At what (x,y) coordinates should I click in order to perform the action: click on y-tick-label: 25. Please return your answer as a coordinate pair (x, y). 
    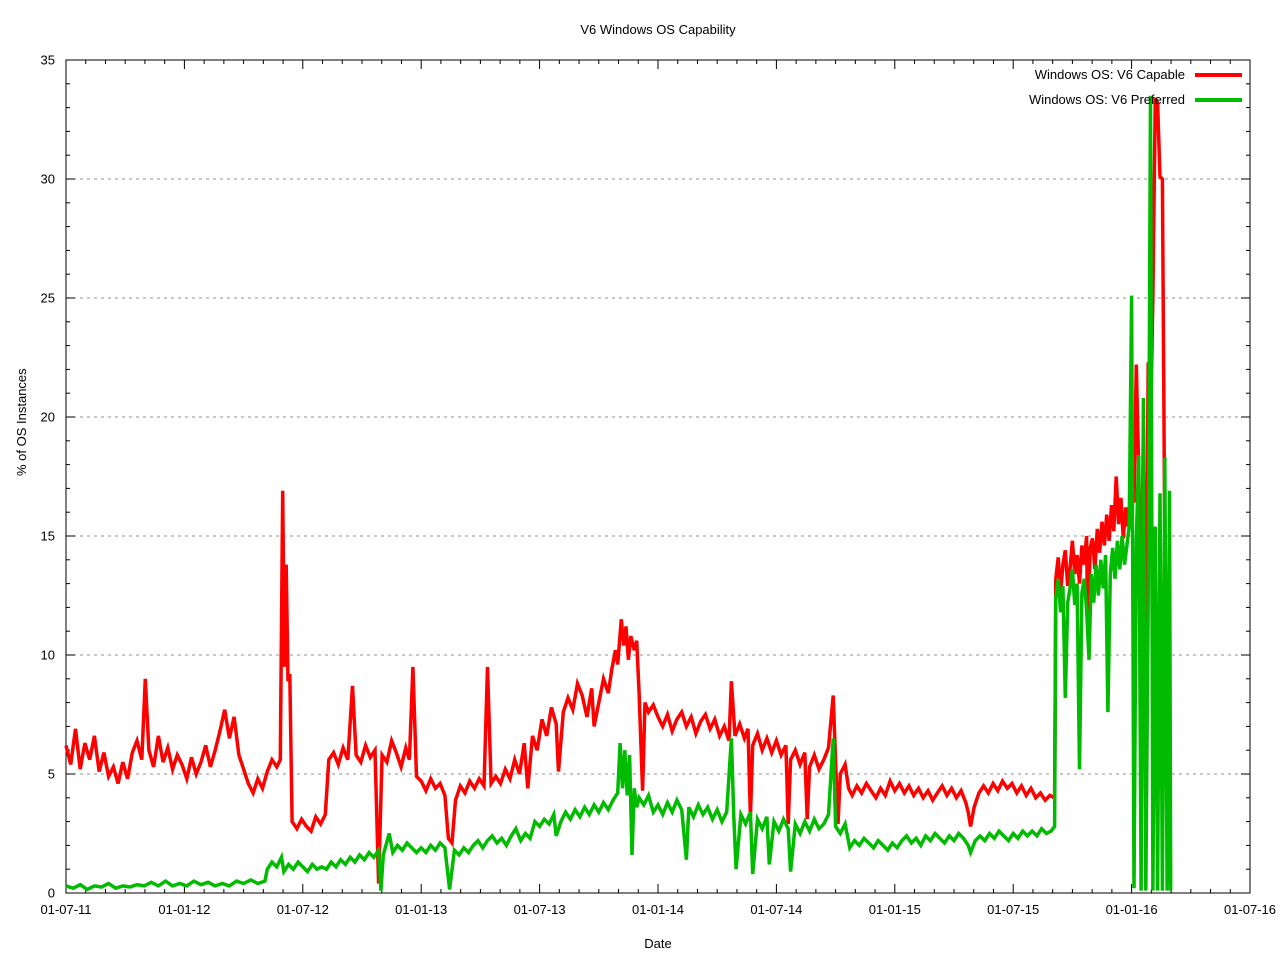
    Looking at the image, I should click on (48, 298).